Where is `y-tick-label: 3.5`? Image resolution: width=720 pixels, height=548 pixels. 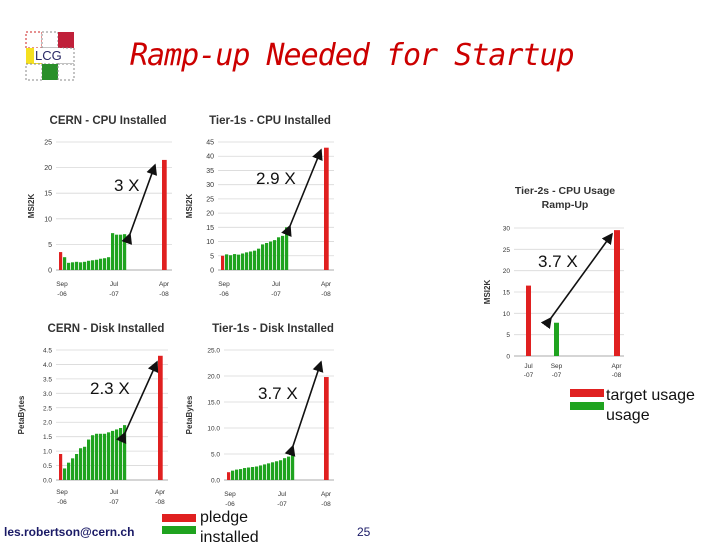
y-tick-label: 3.5 is located at coordinates (47, 379).